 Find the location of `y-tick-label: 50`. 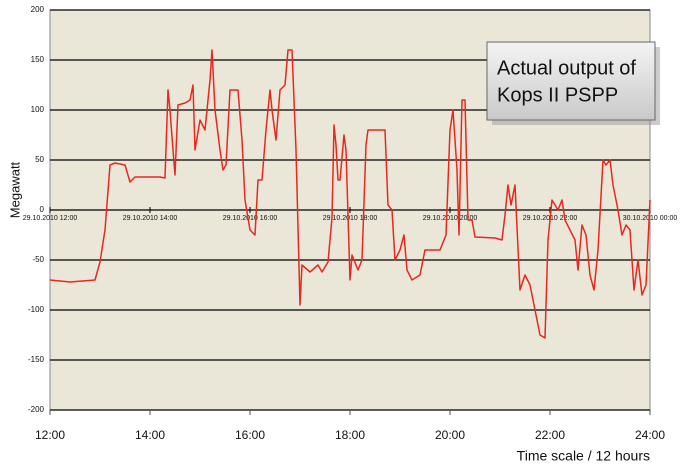

y-tick-label: 50 is located at coordinates (39, 159).